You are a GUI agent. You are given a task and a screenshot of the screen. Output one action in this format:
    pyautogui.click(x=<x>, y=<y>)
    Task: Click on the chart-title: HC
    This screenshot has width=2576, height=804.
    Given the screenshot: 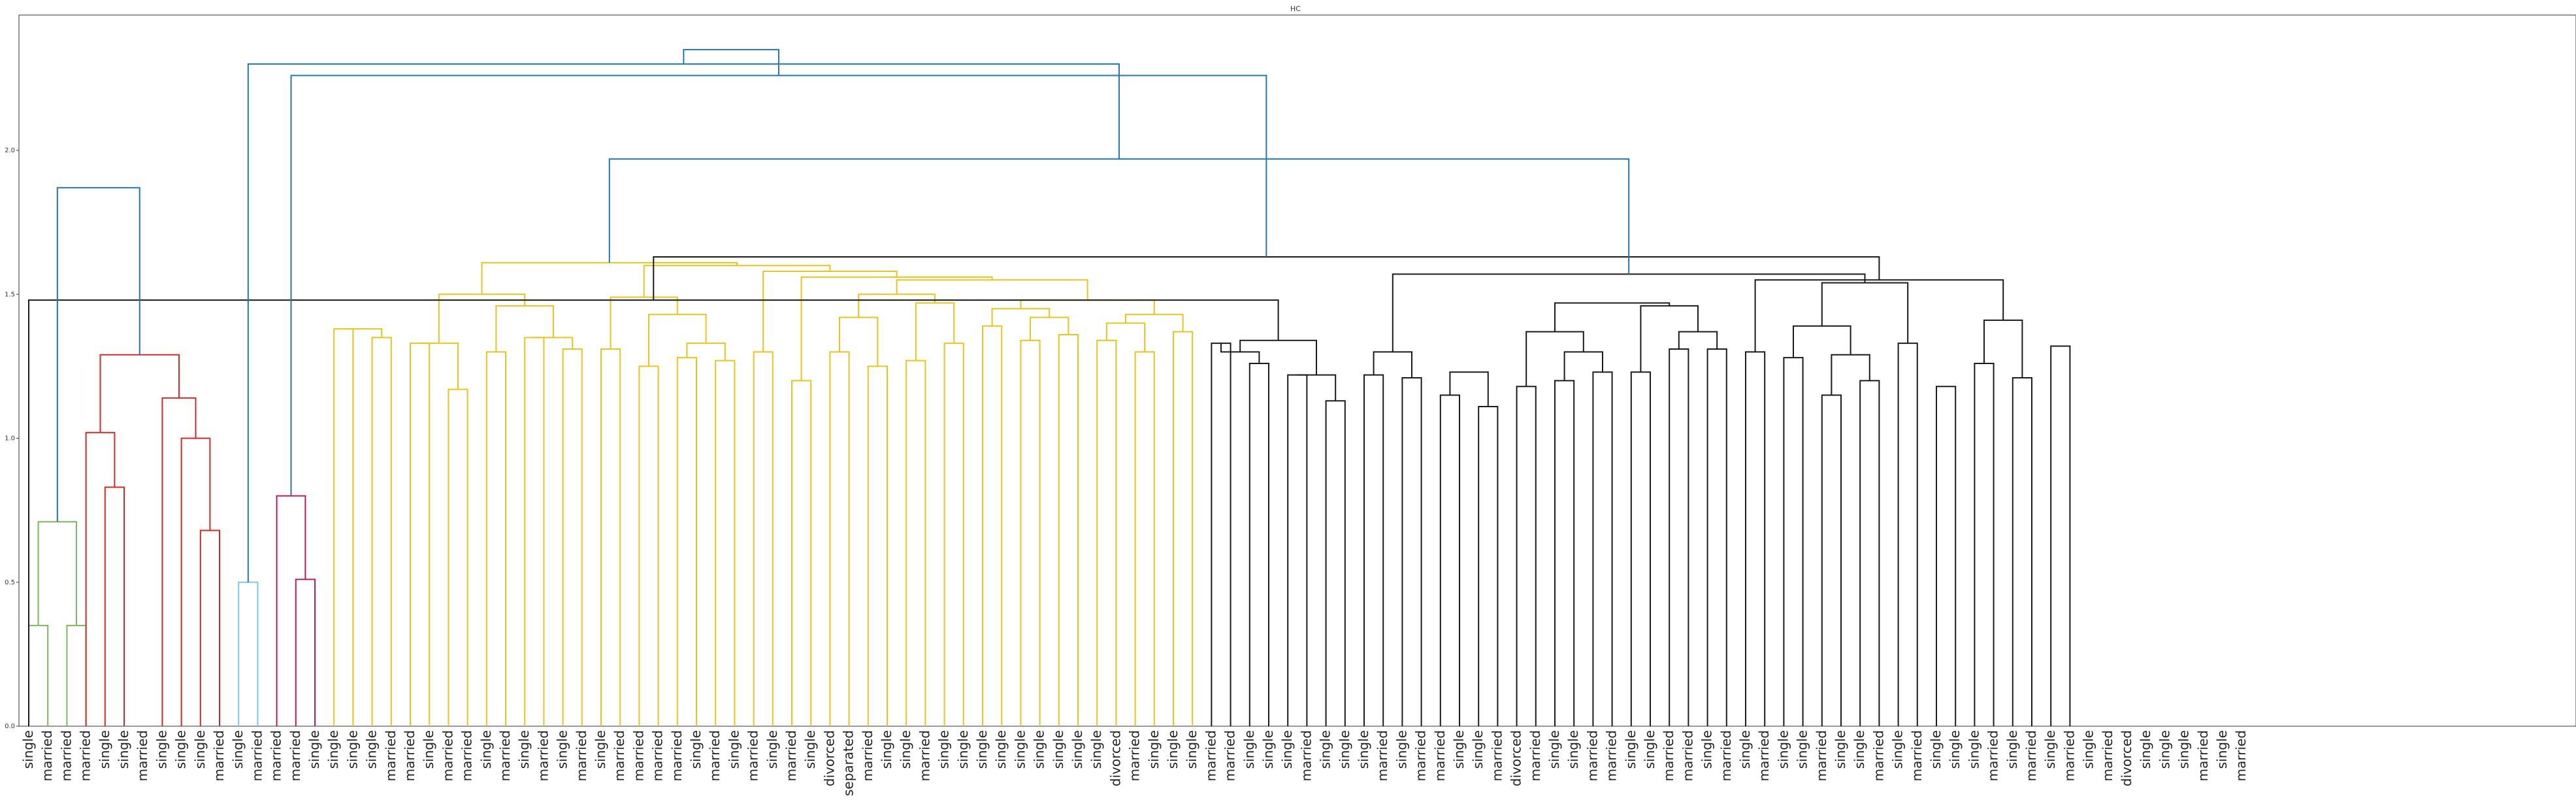 What is the action you would take?
    pyautogui.click(x=1295, y=9)
    